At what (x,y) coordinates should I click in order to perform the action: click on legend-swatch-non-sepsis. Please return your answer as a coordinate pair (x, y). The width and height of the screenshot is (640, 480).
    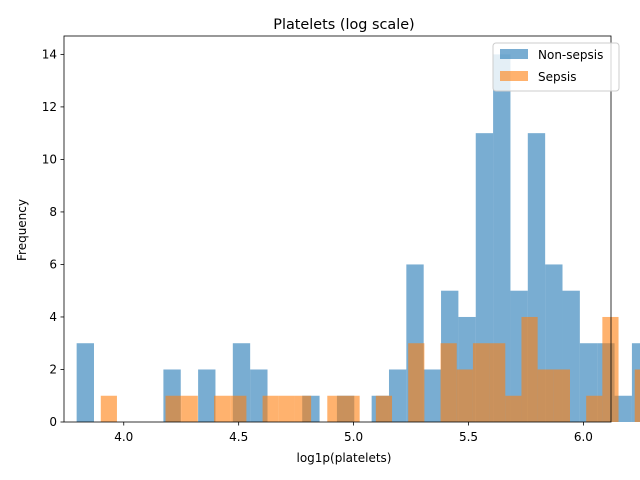
    Looking at the image, I should click on (514, 54).